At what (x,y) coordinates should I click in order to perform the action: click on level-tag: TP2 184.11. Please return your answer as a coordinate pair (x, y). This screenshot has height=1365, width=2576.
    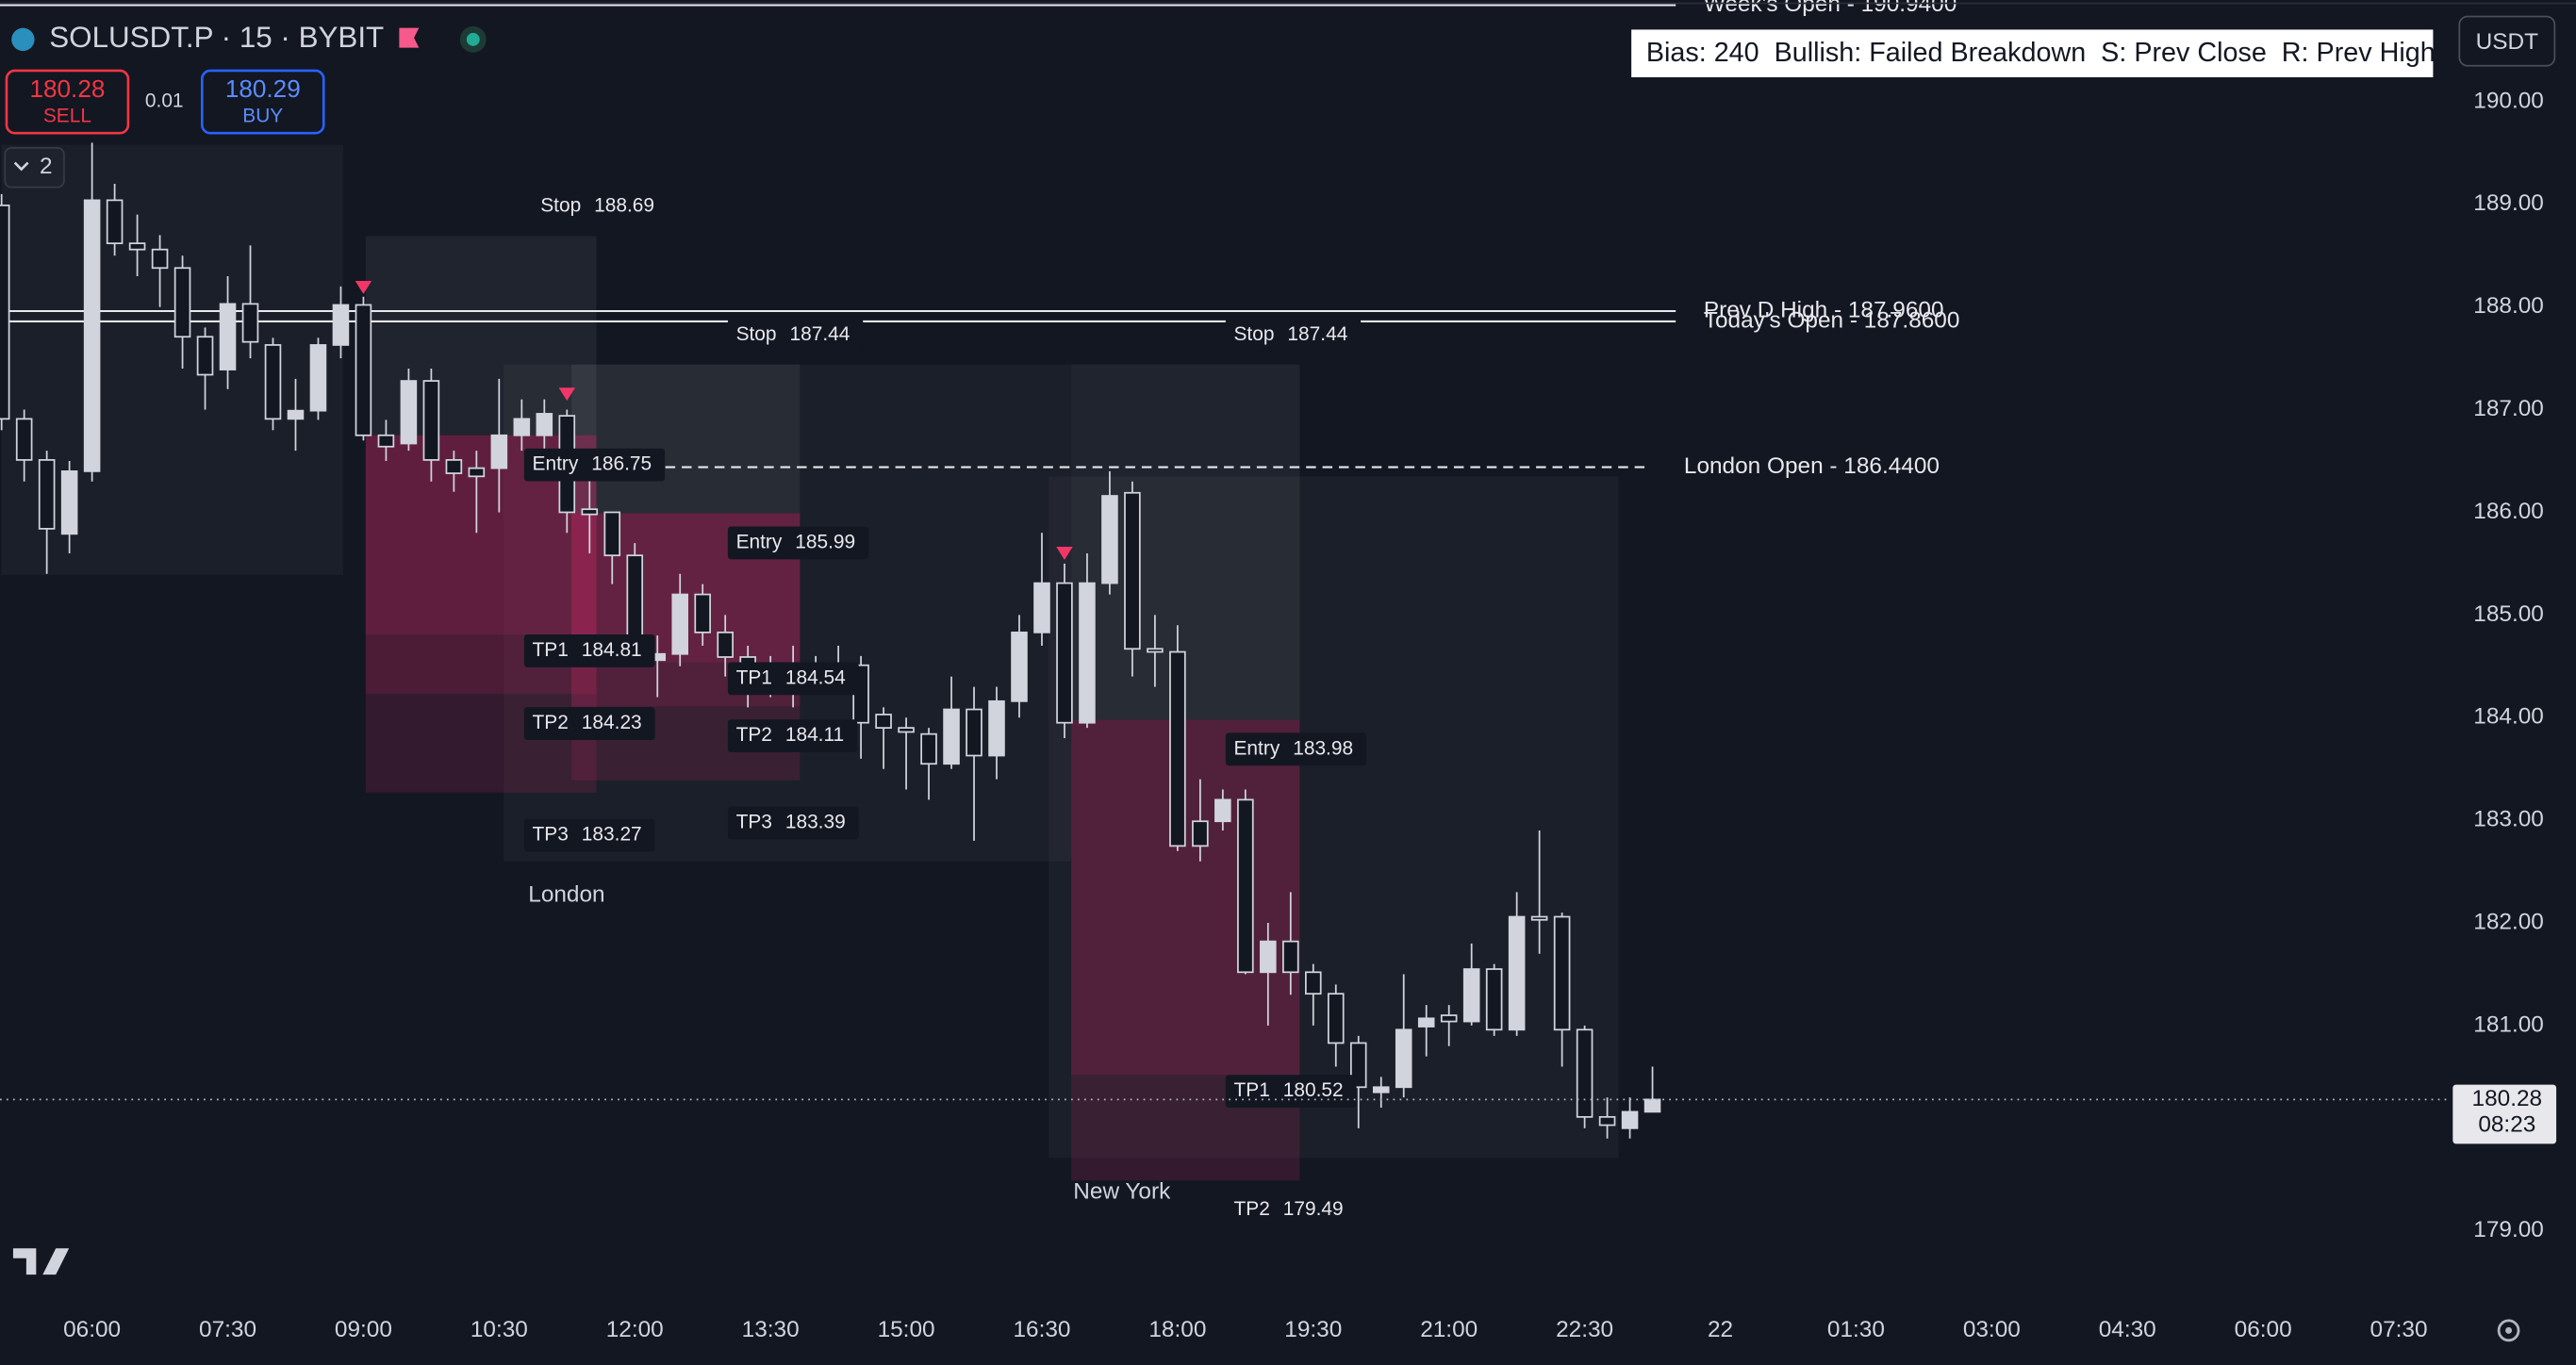
    Looking at the image, I should click on (792, 736).